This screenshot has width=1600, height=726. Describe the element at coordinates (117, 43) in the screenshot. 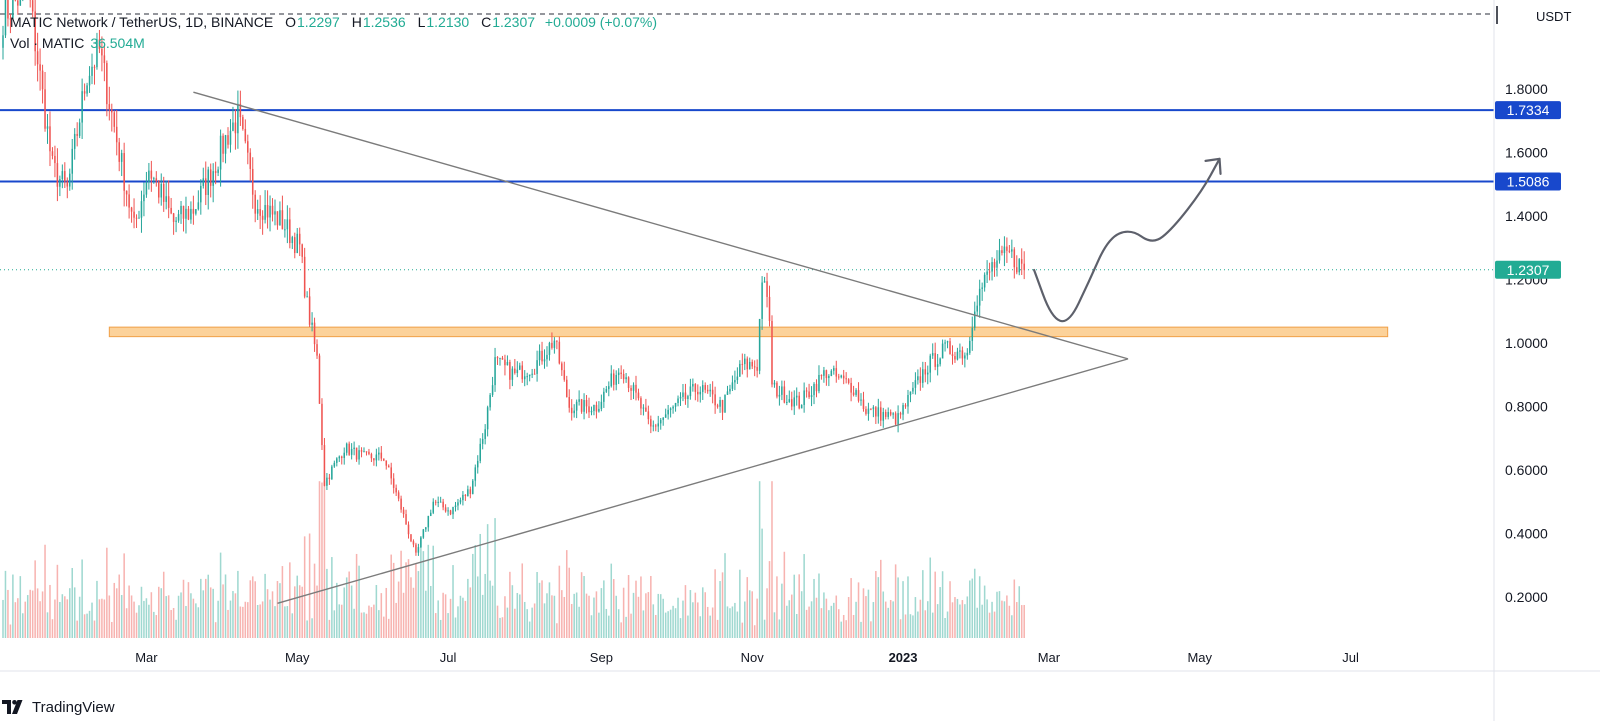

I see `volume-value: 36.504M` at that location.